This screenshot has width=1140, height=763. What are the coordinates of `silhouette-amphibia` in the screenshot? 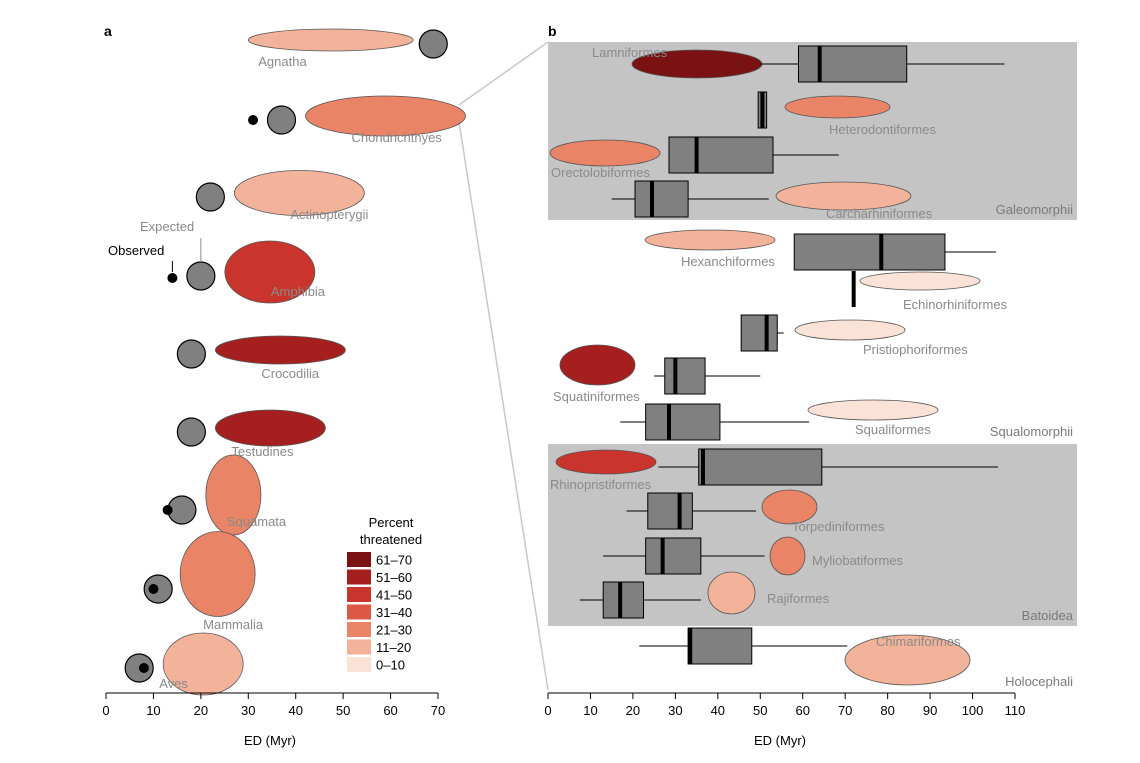 It's located at (270, 272).